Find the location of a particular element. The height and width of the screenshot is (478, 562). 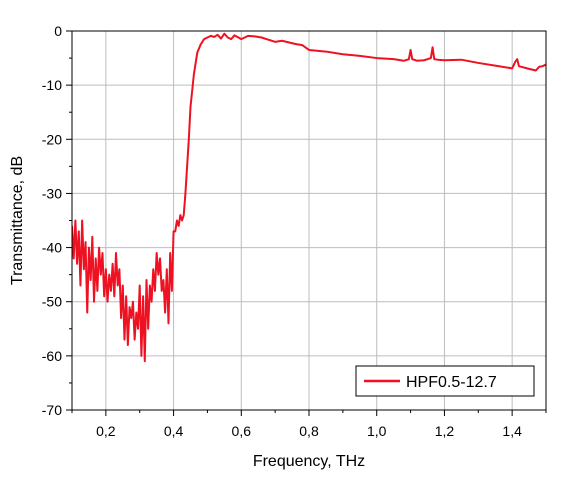

y-tick-label: 0 is located at coordinates (58, 31).